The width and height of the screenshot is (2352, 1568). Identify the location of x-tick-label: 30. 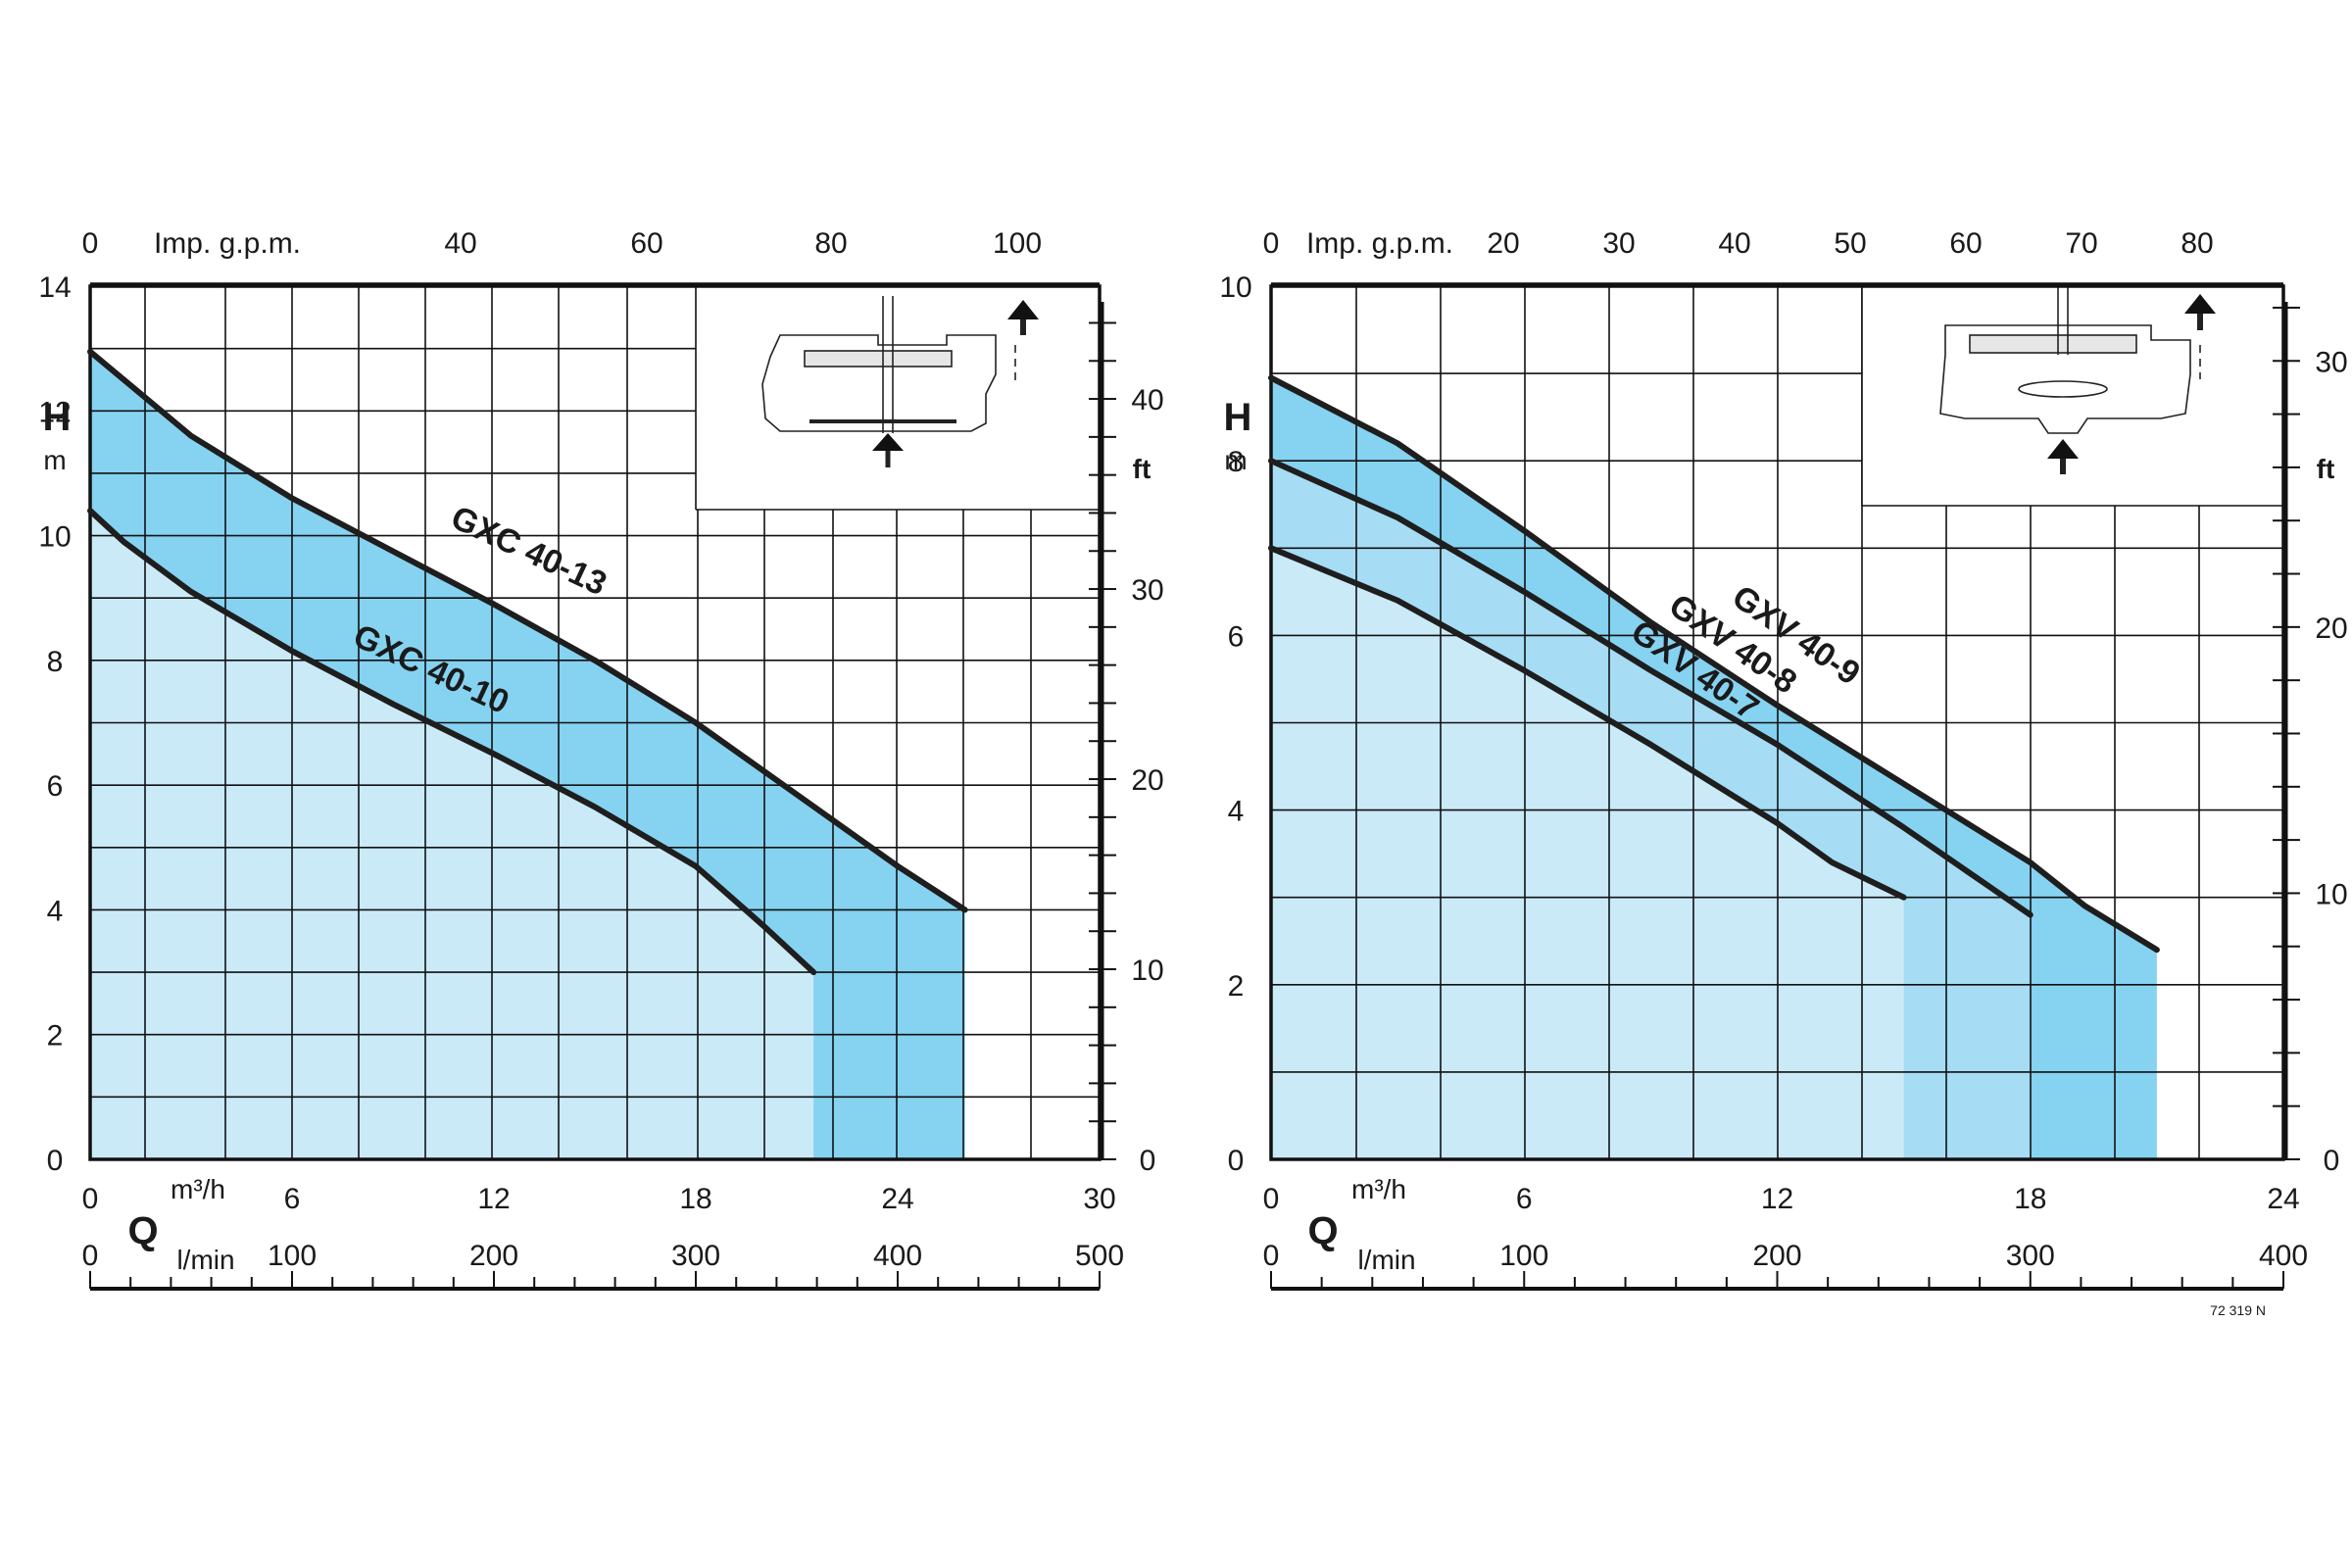
(1099, 1199).